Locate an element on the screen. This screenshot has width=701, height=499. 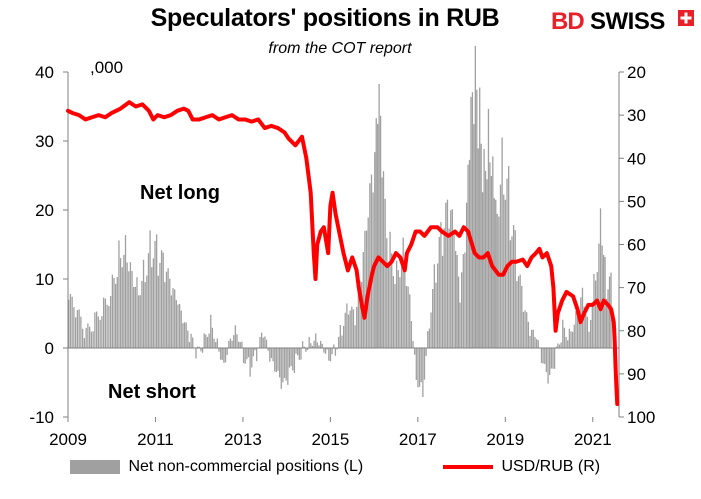
y-left-tick-label: 40 is located at coordinates (44, 72).